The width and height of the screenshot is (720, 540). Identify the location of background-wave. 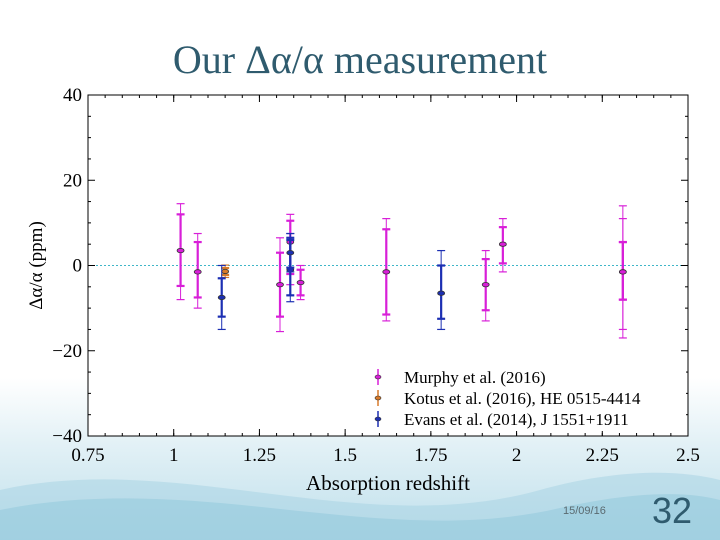
(360, 506).